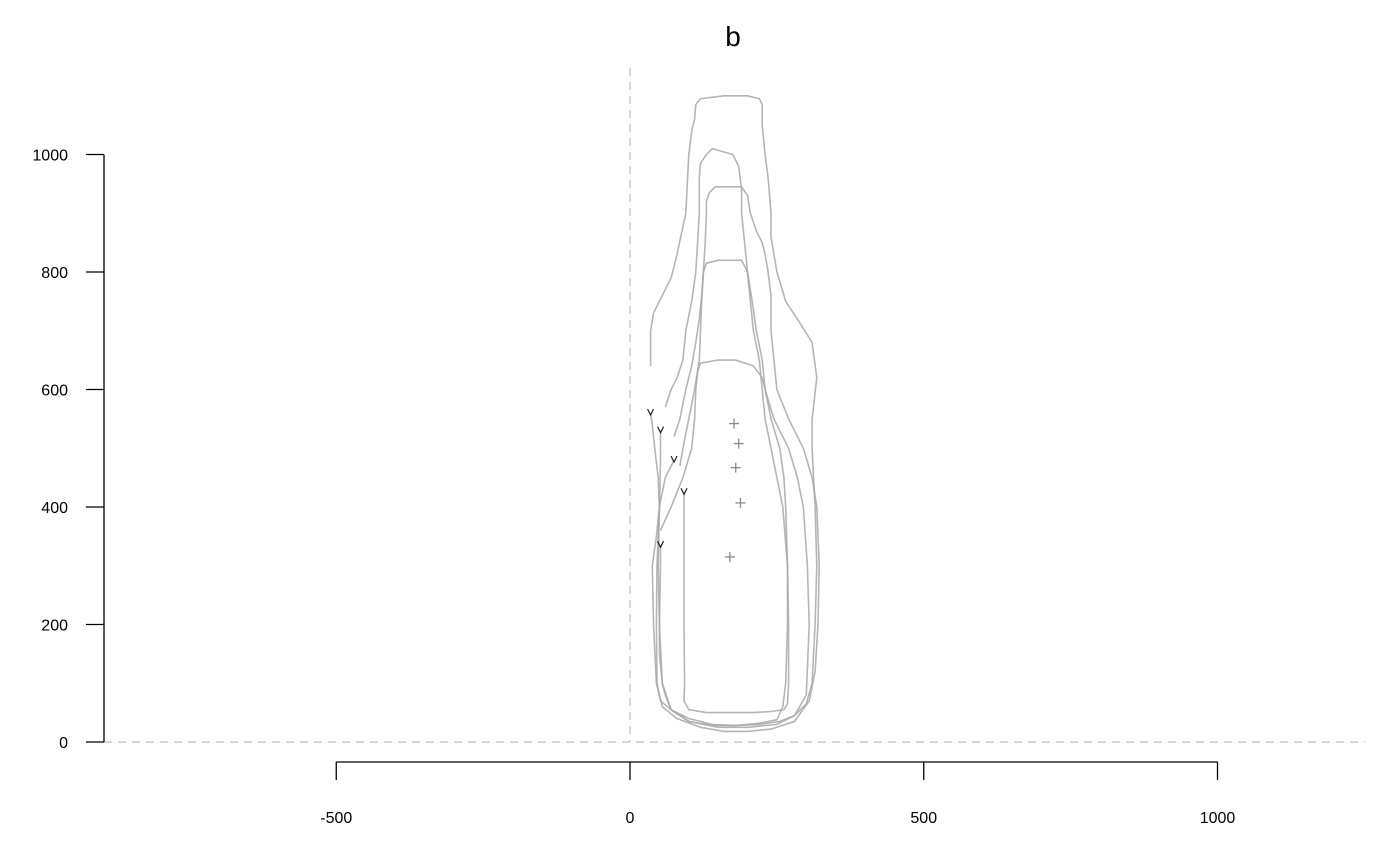 Image resolution: width=1400 pixels, height=865 pixels. Describe the element at coordinates (630, 818) in the screenshot. I see `x-tick-label: 0` at that location.